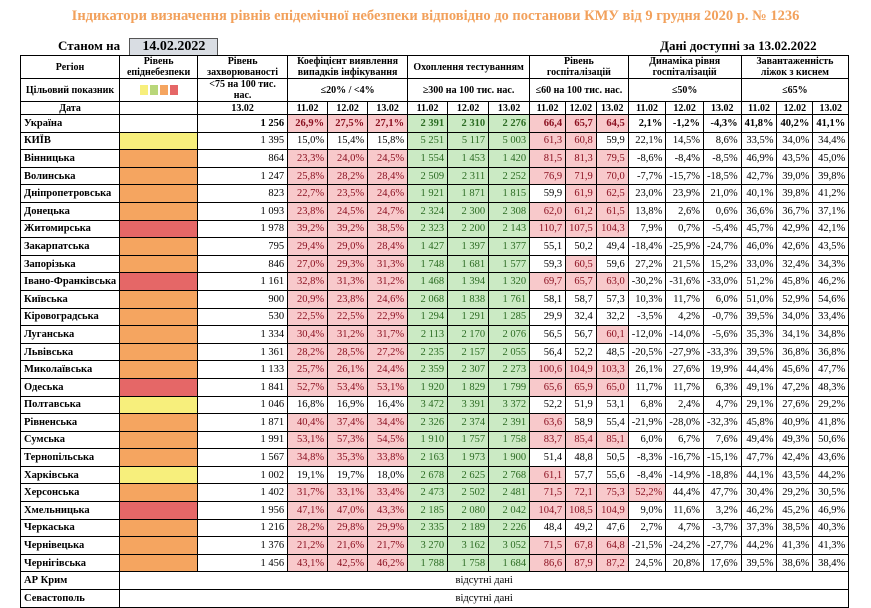 The image size is (871, 608). I want to click on value-cell: 43,5%, so click(795, 158).